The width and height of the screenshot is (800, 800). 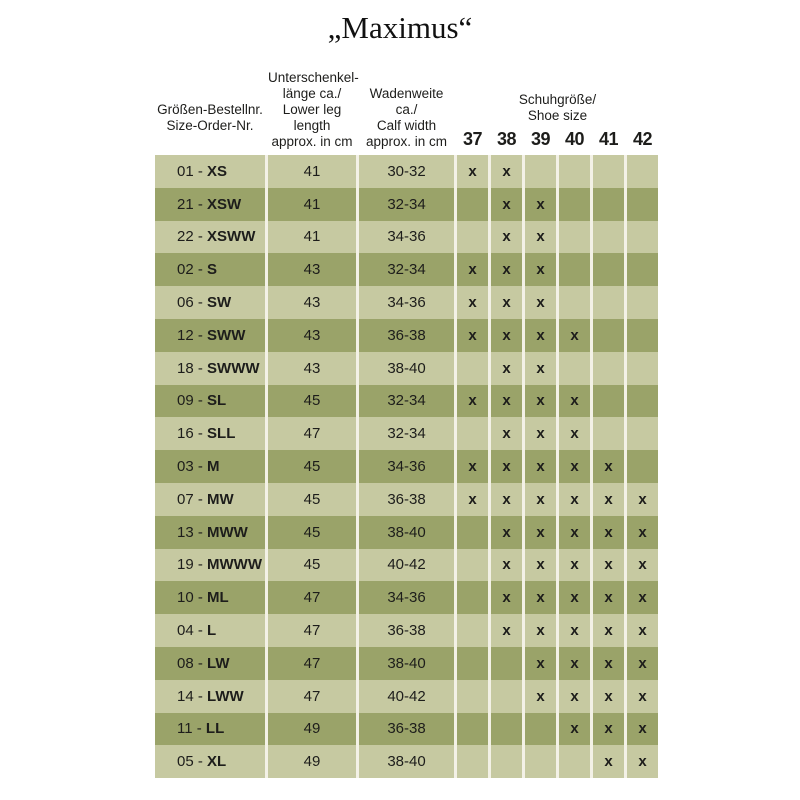 I want to click on size-order-cell: 13 - MWW, so click(x=210, y=532).